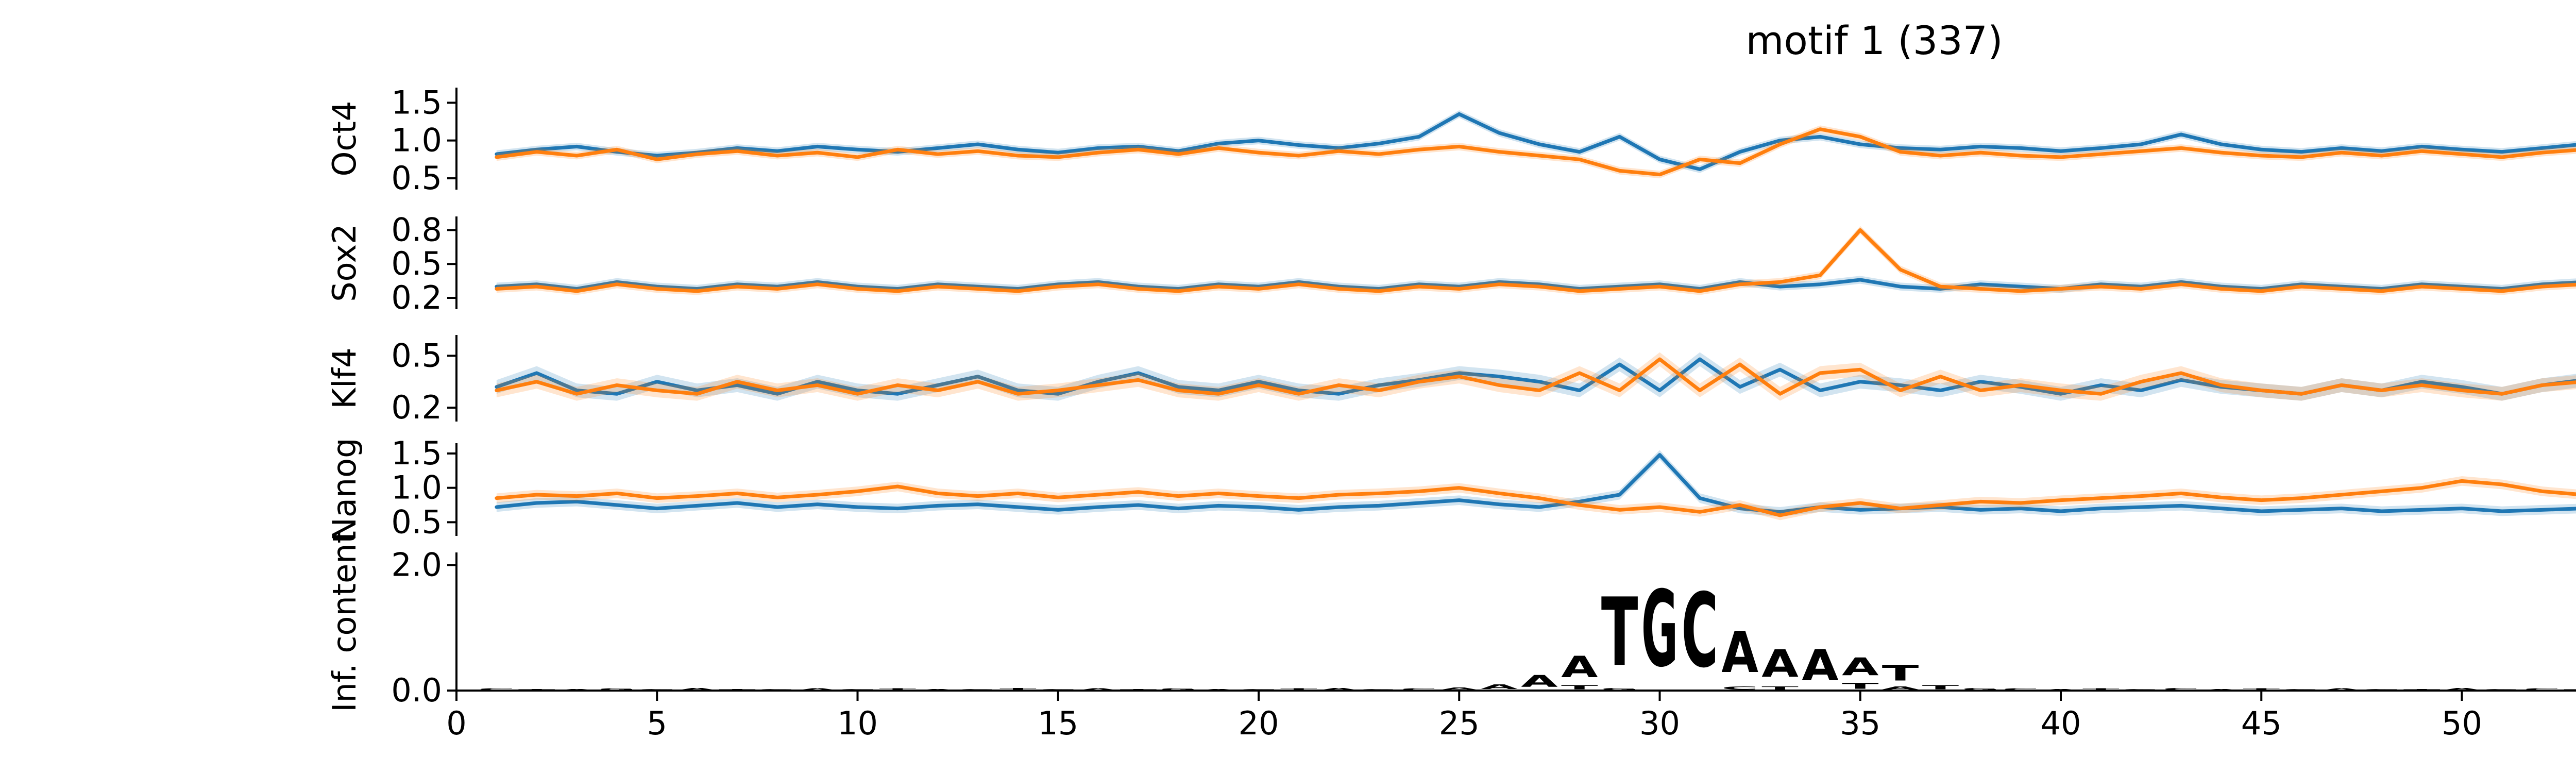 This screenshot has height=773, width=2576. What do you see at coordinates (344, 621) in the screenshot?
I see `y-axis-label: Inf. content` at bounding box center [344, 621].